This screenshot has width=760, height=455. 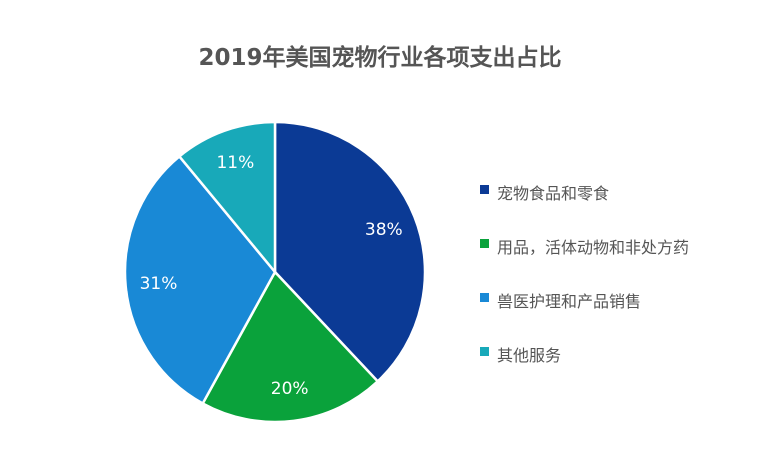 I want to click on legend-item: 其他服务, so click(x=584, y=369).